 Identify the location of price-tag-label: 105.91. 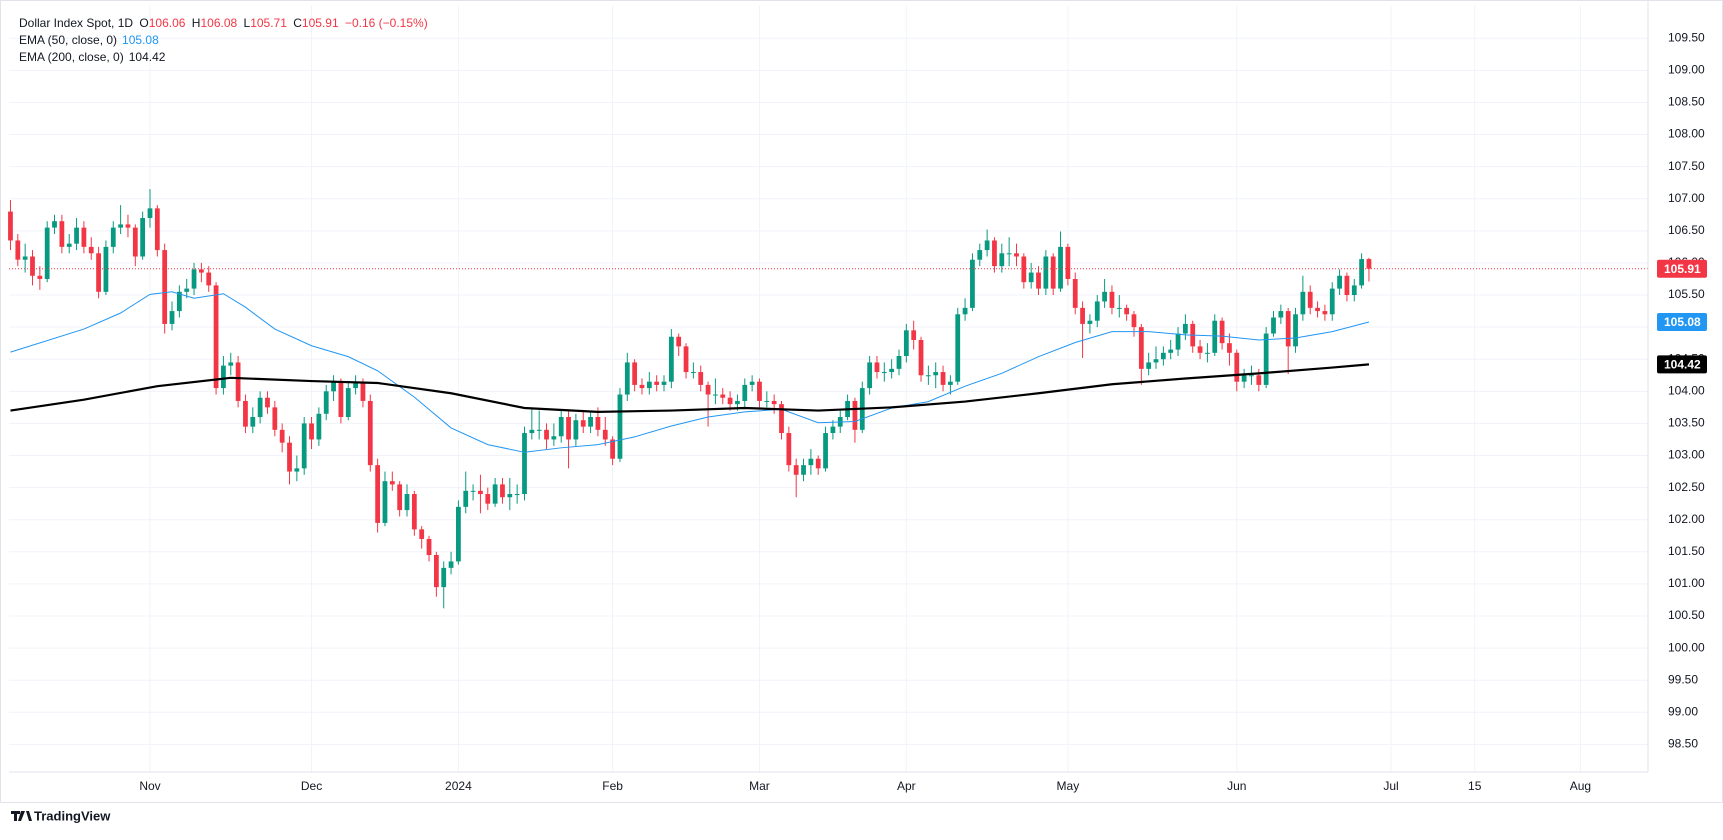
(1682, 269).